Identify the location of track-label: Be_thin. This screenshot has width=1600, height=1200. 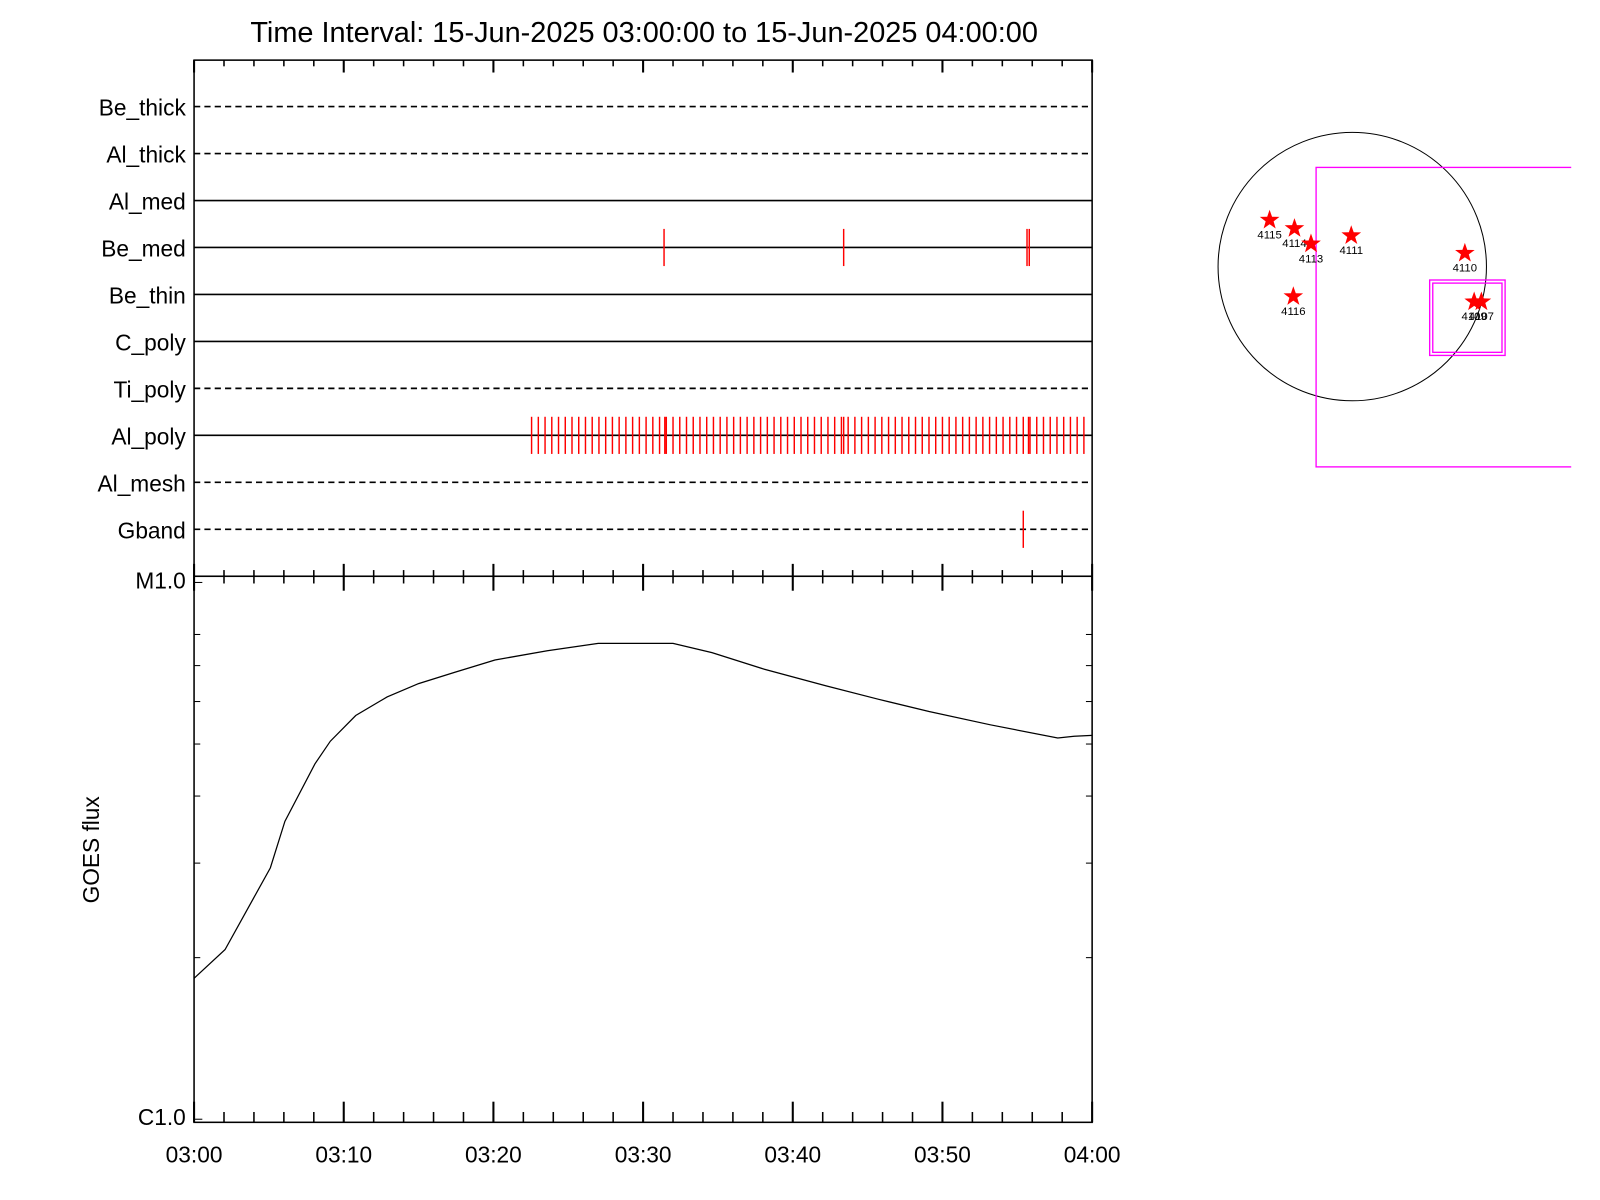
(147, 296).